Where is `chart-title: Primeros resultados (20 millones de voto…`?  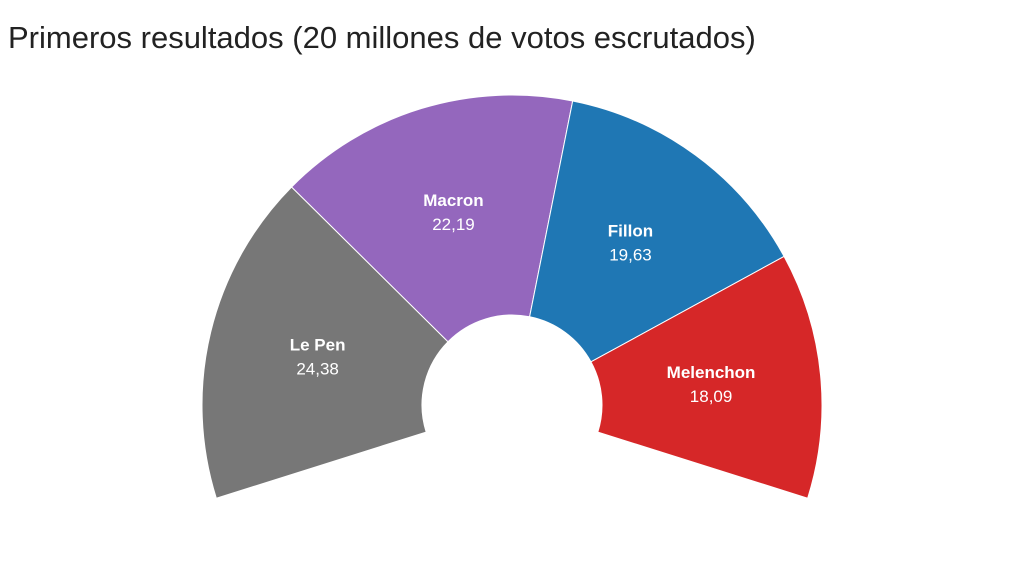
chart-title: Primeros resultados (20 millones de voto… is located at coordinates (382, 37).